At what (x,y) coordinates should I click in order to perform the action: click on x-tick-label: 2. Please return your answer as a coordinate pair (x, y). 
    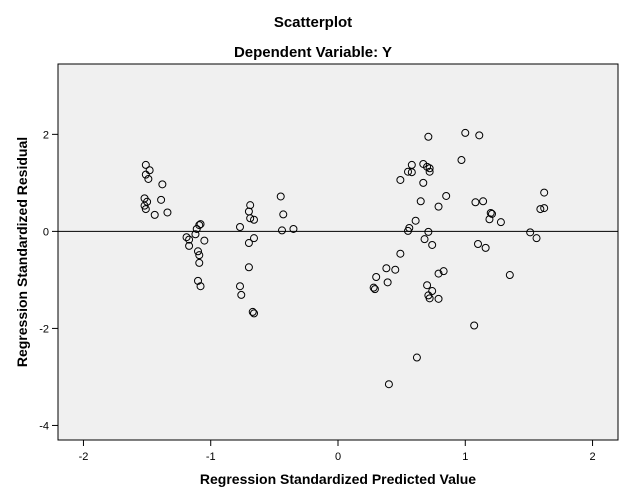
    Looking at the image, I should click on (592, 457).